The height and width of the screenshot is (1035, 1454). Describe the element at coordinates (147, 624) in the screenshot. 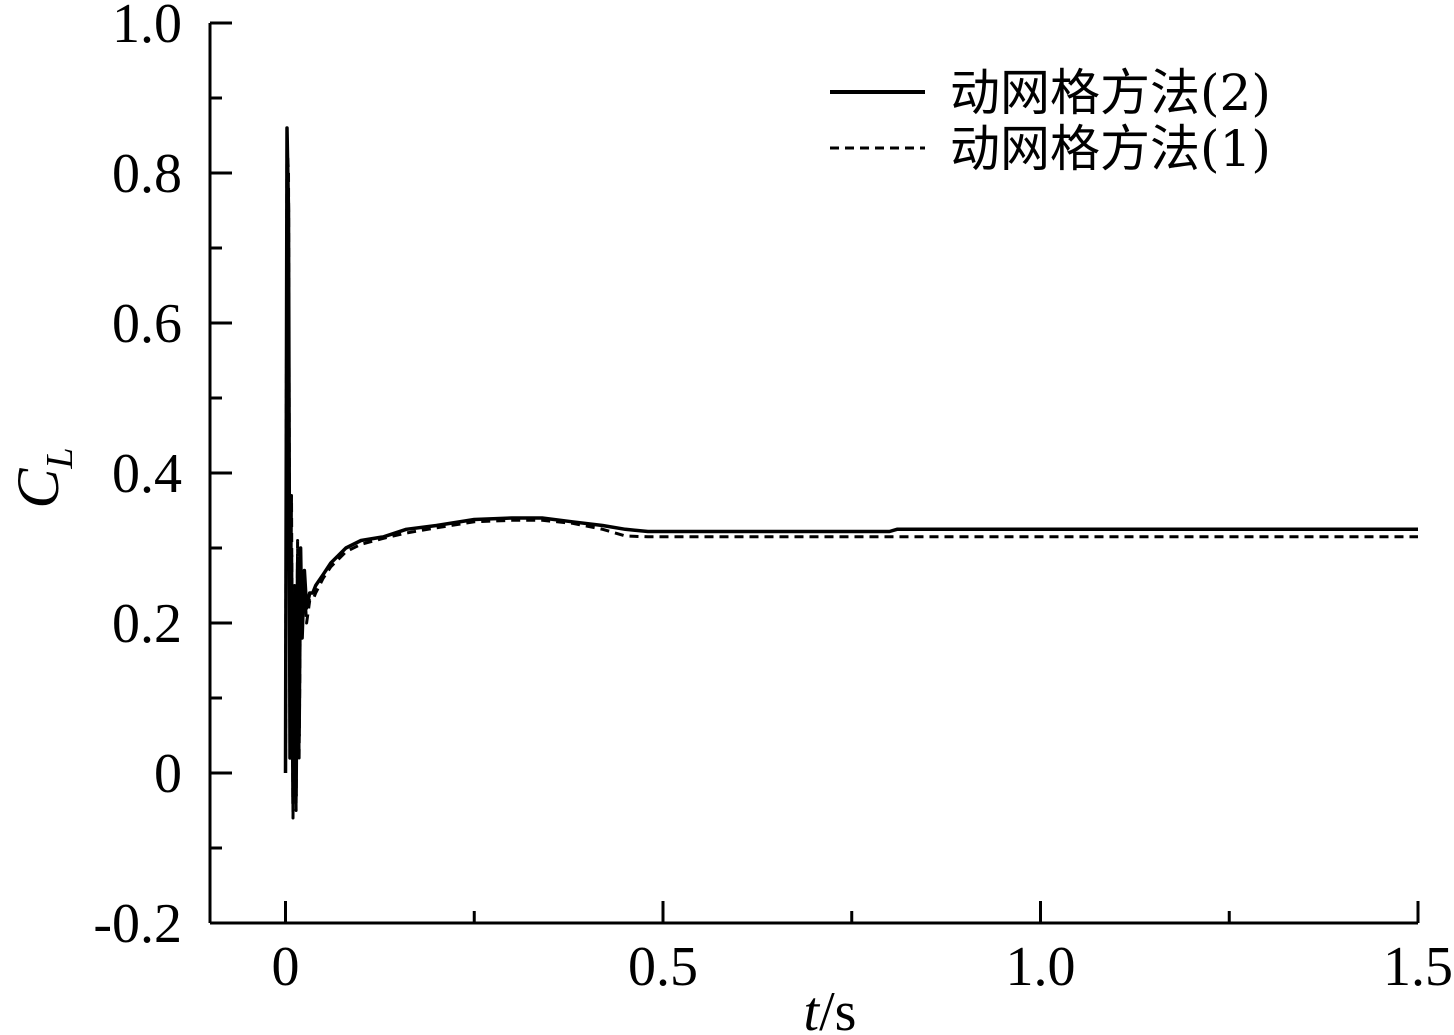

I see `y-tick-label: 0.2` at that location.